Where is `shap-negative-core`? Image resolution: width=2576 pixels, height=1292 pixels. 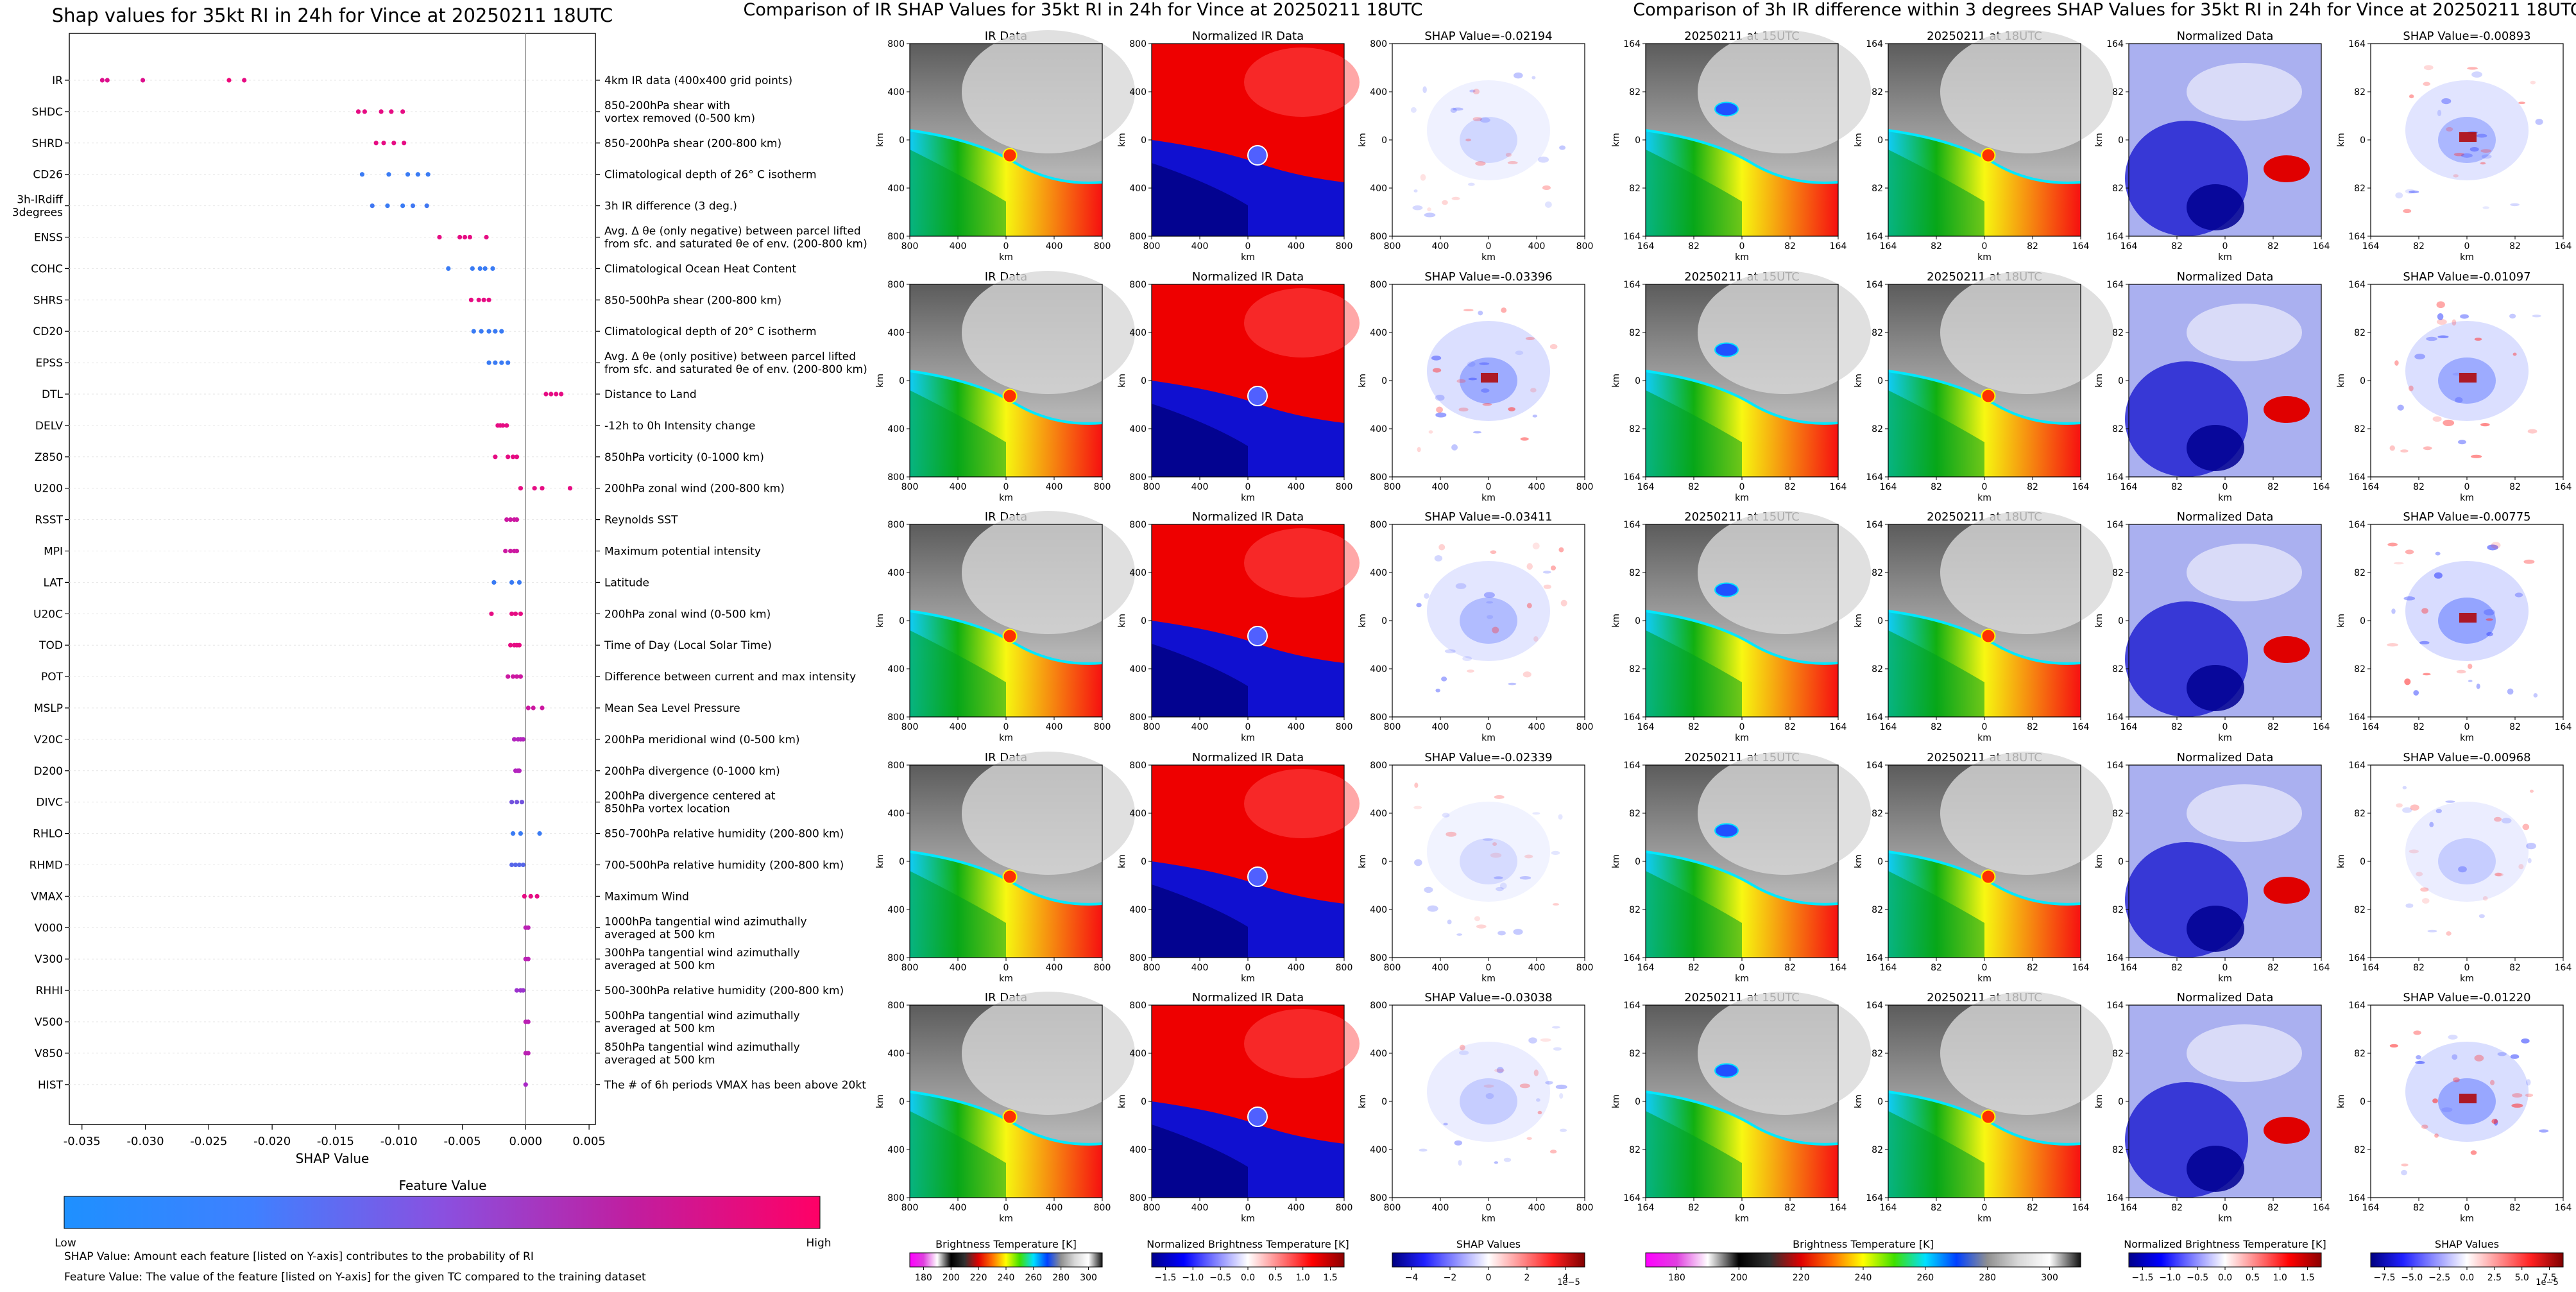 shap-negative-core is located at coordinates (2467, 861).